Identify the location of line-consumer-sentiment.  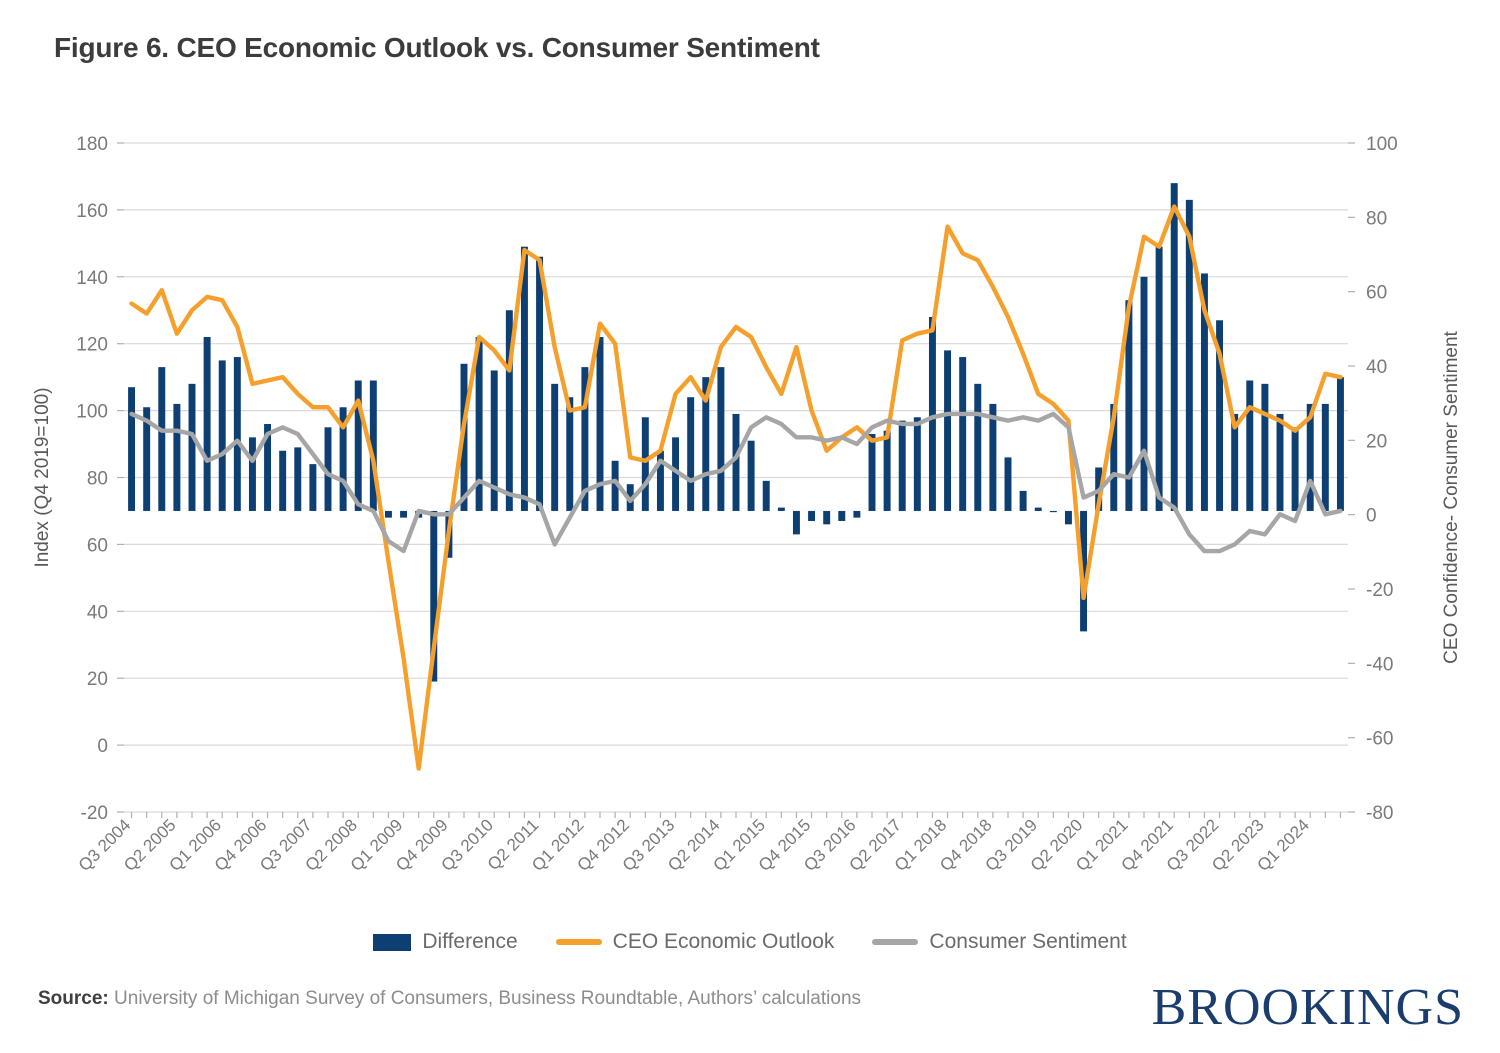
(736, 482).